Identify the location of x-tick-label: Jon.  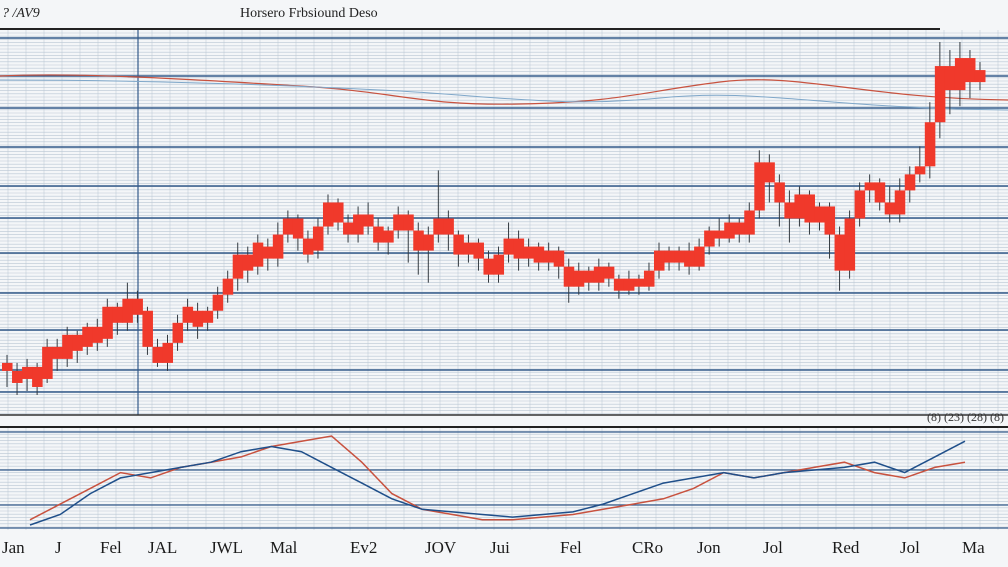
(709, 547).